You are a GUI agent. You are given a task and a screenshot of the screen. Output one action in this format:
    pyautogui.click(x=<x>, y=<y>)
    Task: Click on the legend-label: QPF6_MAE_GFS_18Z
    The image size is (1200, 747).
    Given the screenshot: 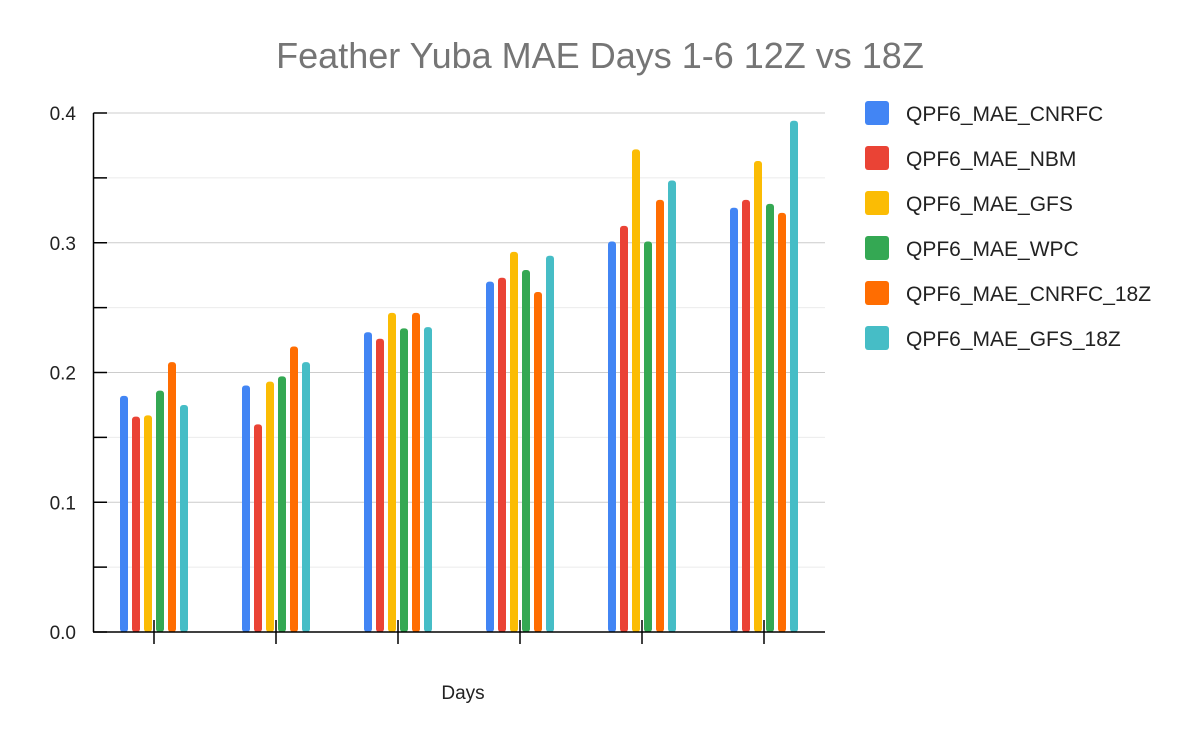 What is the action you would take?
    pyautogui.click(x=1013, y=339)
    